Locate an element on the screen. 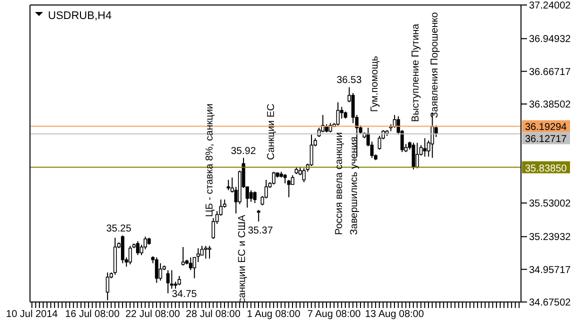 This screenshot has width=572, height=325. y-tick-label: 36.66717 is located at coordinates (550, 72).